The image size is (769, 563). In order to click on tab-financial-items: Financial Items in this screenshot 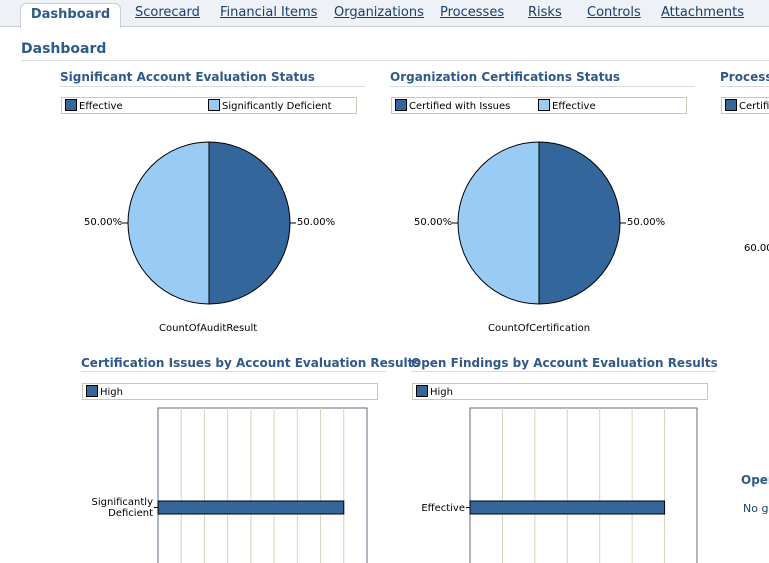, I will do `click(269, 12)`.